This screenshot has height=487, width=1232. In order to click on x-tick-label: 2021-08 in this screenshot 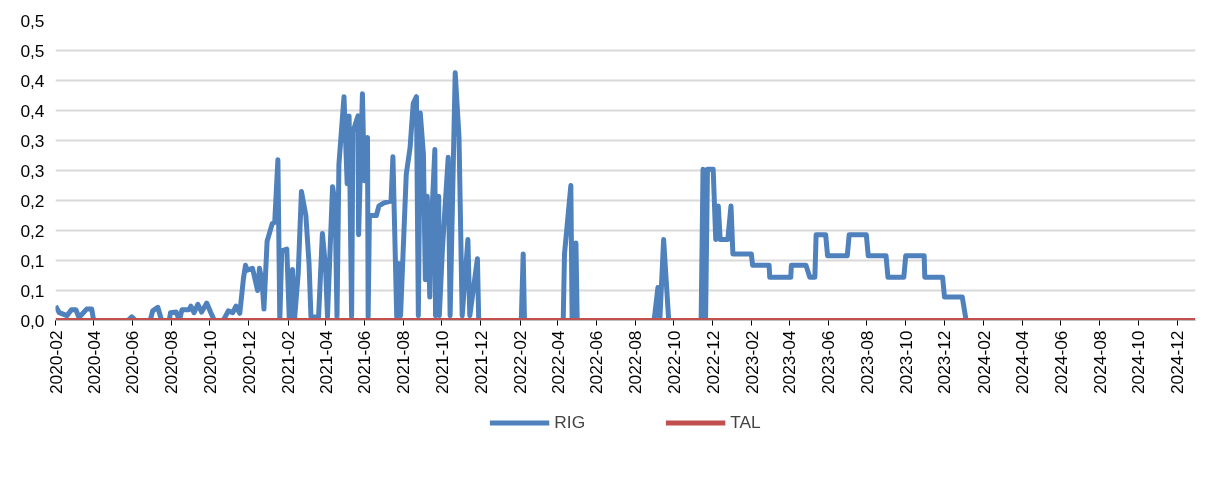, I will do `click(403, 362)`.